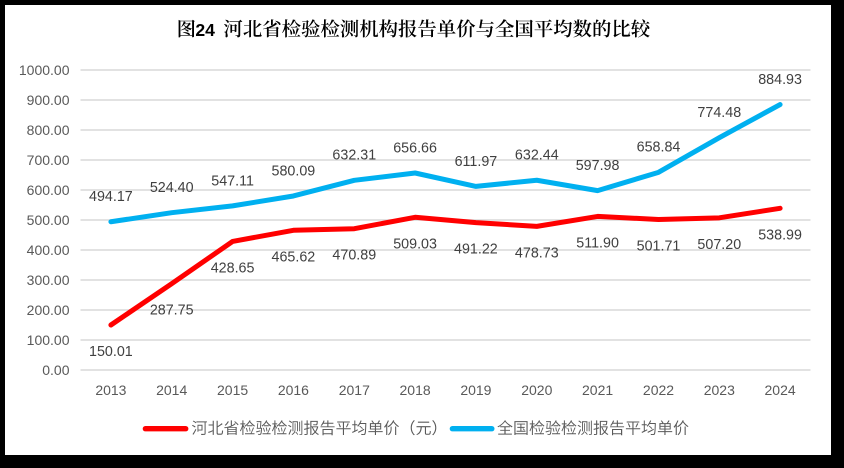 This screenshot has width=844, height=468. What do you see at coordinates (48, 250) in the screenshot?
I see `svg-text: 400.00` at bounding box center [48, 250].